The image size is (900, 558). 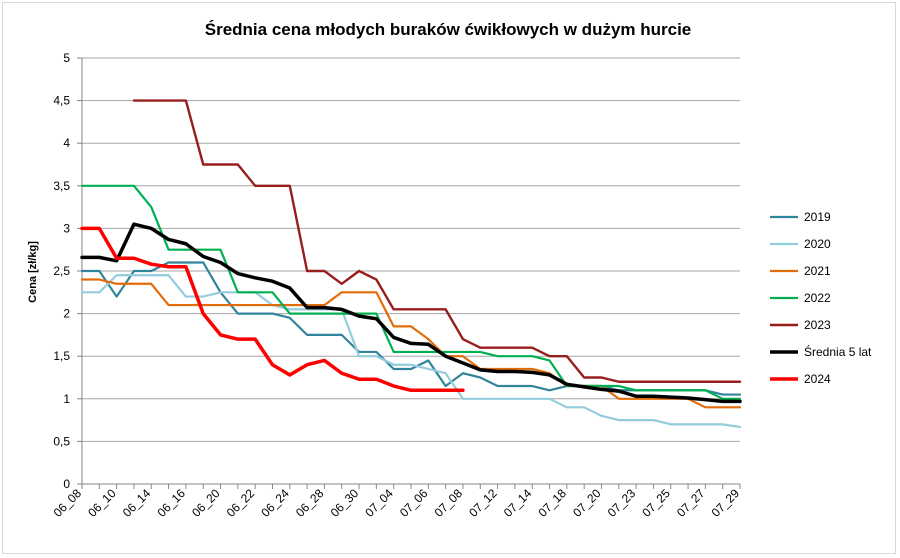 What do you see at coordinates (414, 503) in the screenshot?
I see `x-tick-label: 07_06` at bounding box center [414, 503].